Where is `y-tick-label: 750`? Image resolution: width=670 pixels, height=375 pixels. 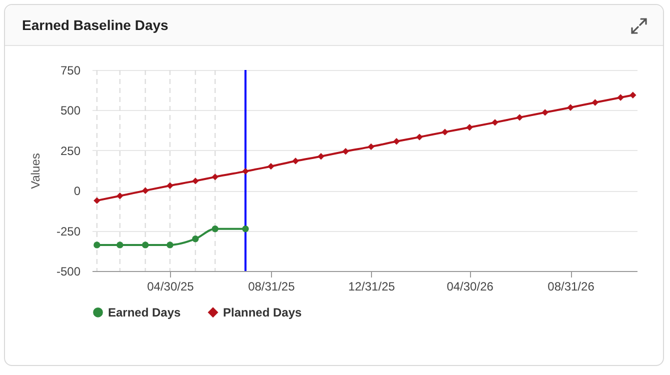 y-tick-label: 750 is located at coordinates (70, 71).